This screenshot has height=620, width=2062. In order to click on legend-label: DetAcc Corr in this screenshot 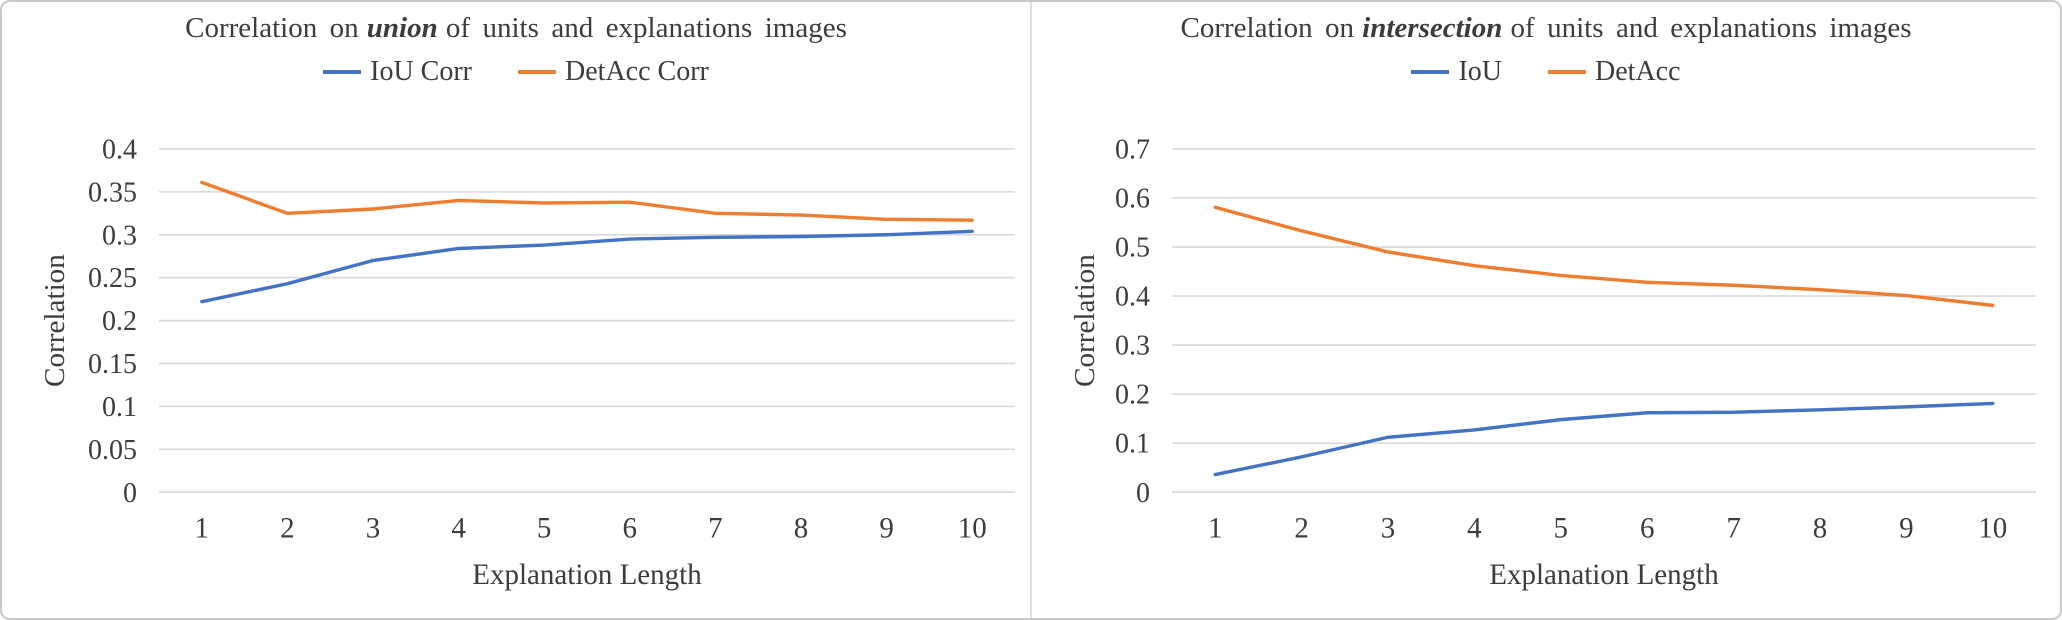, I will do `click(637, 71)`.